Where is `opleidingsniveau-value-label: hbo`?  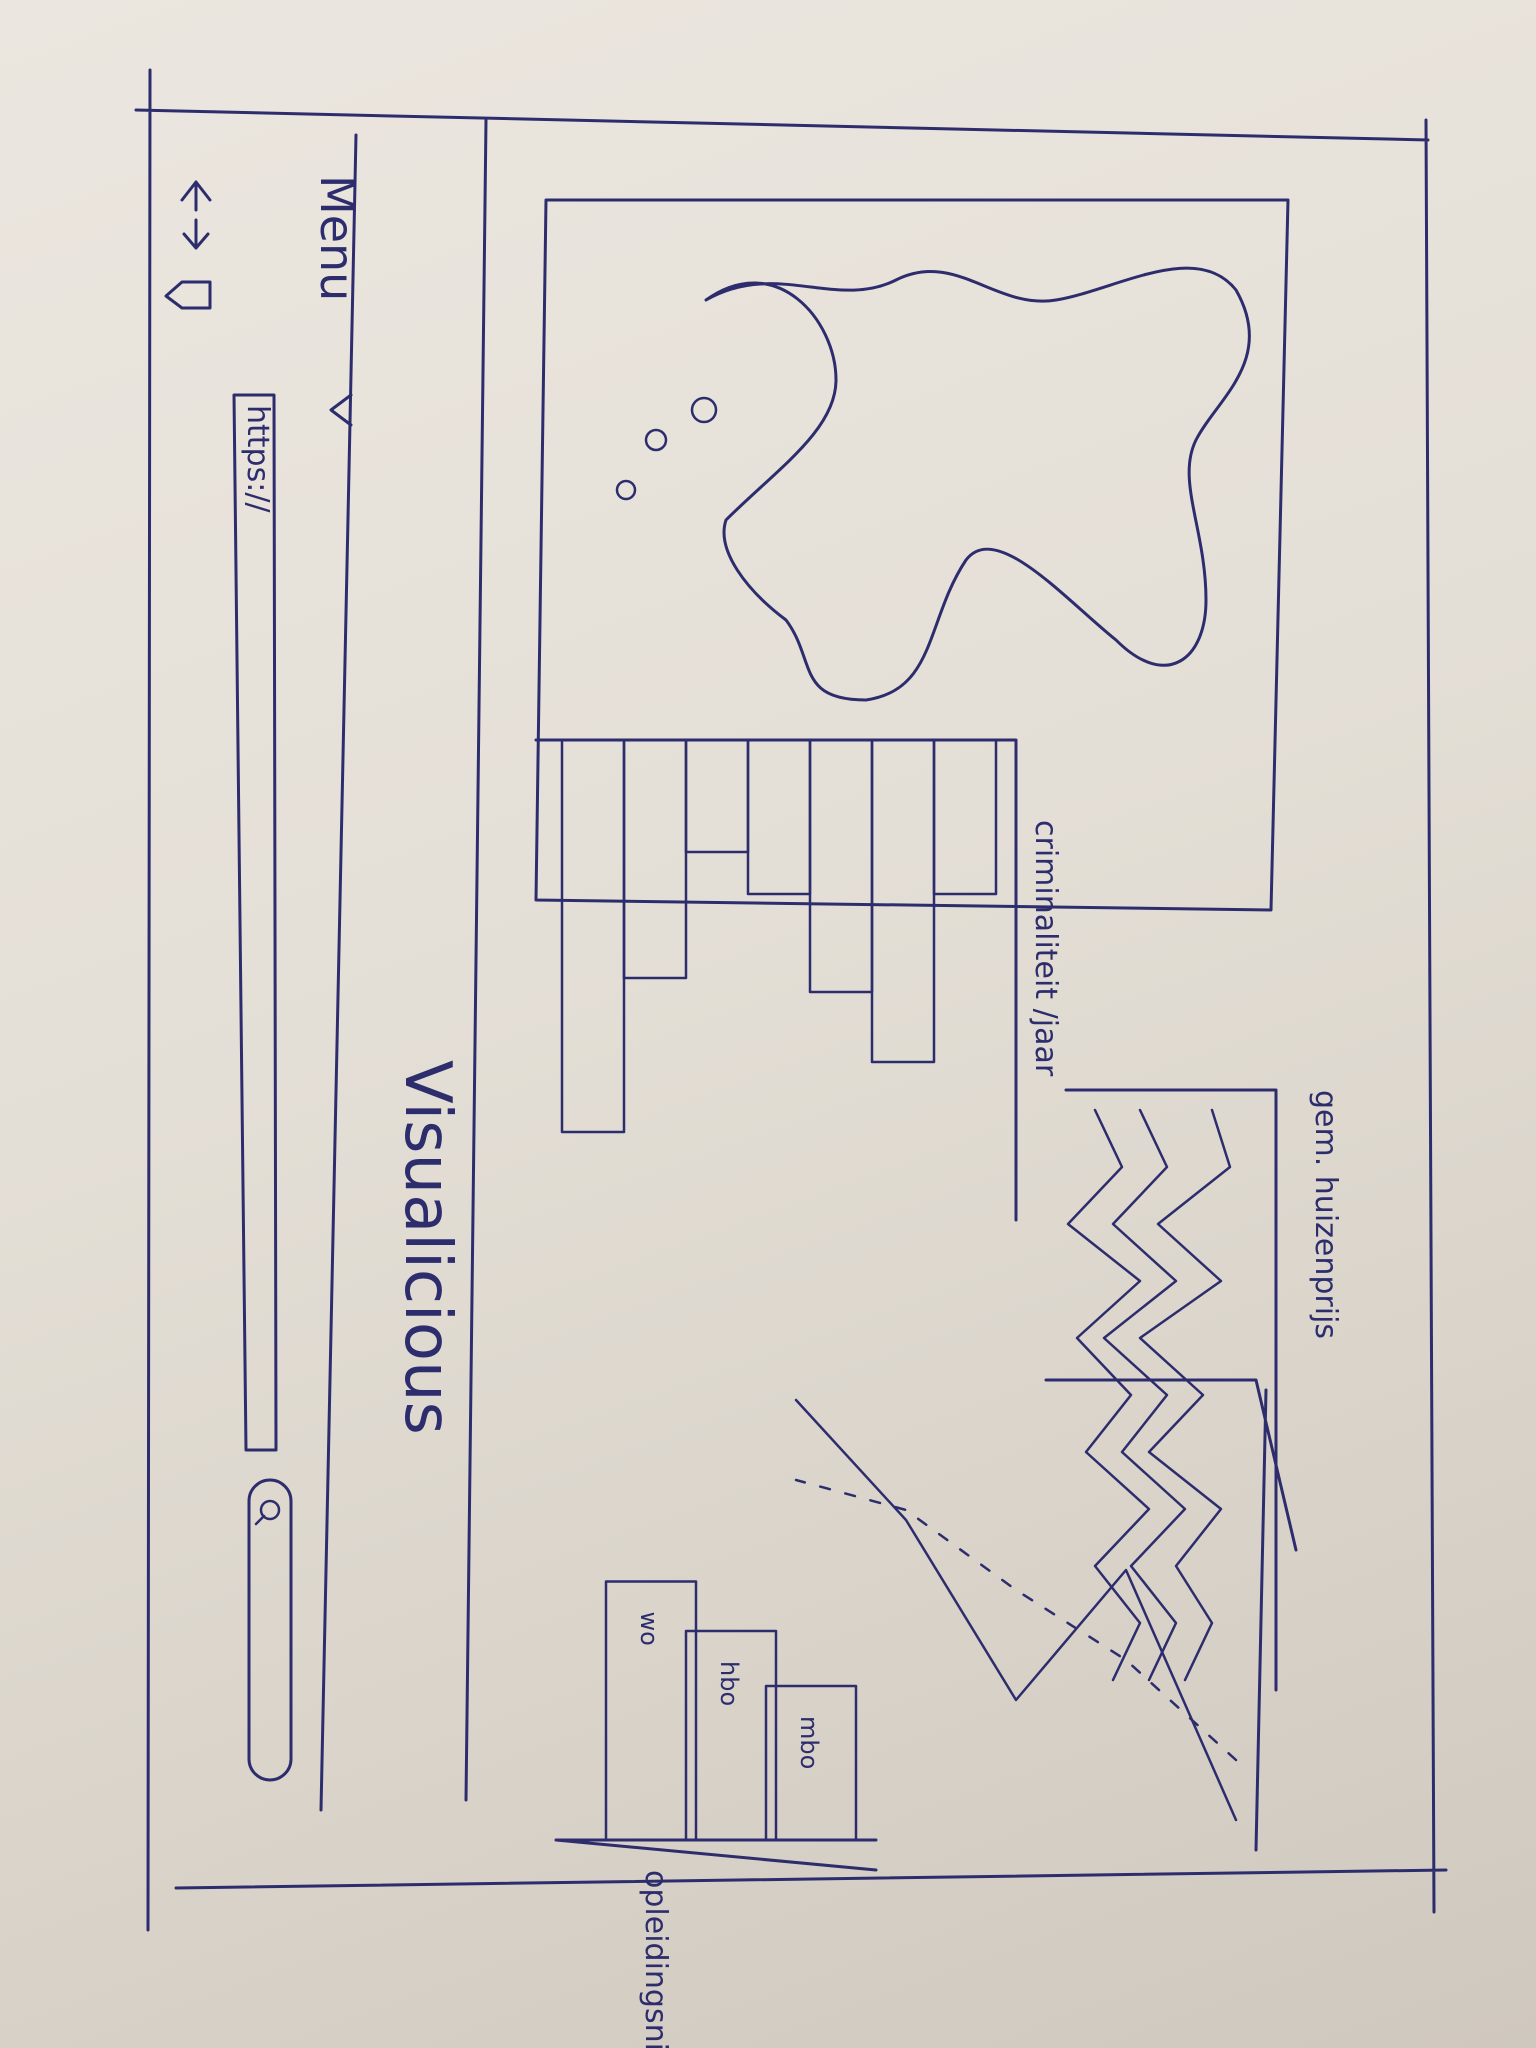 opleidingsniveau-value-label: hbo is located at coordinates (729, 1683).